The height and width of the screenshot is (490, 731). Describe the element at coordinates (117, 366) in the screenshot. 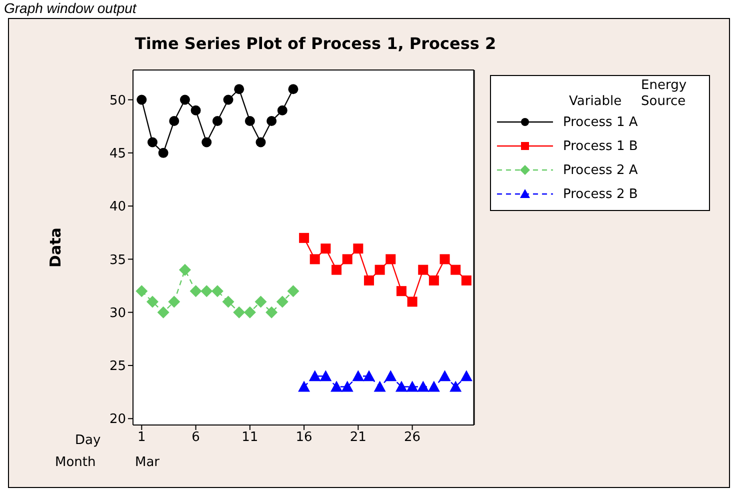

I see `y-tick-label: 25` at that location.